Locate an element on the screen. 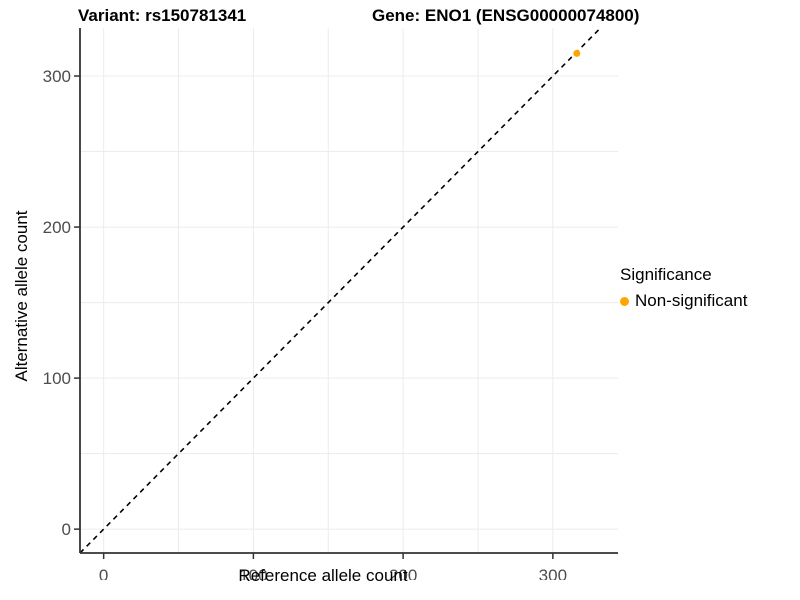  y-tick-label: 100 is located at coordinates (57, 378).